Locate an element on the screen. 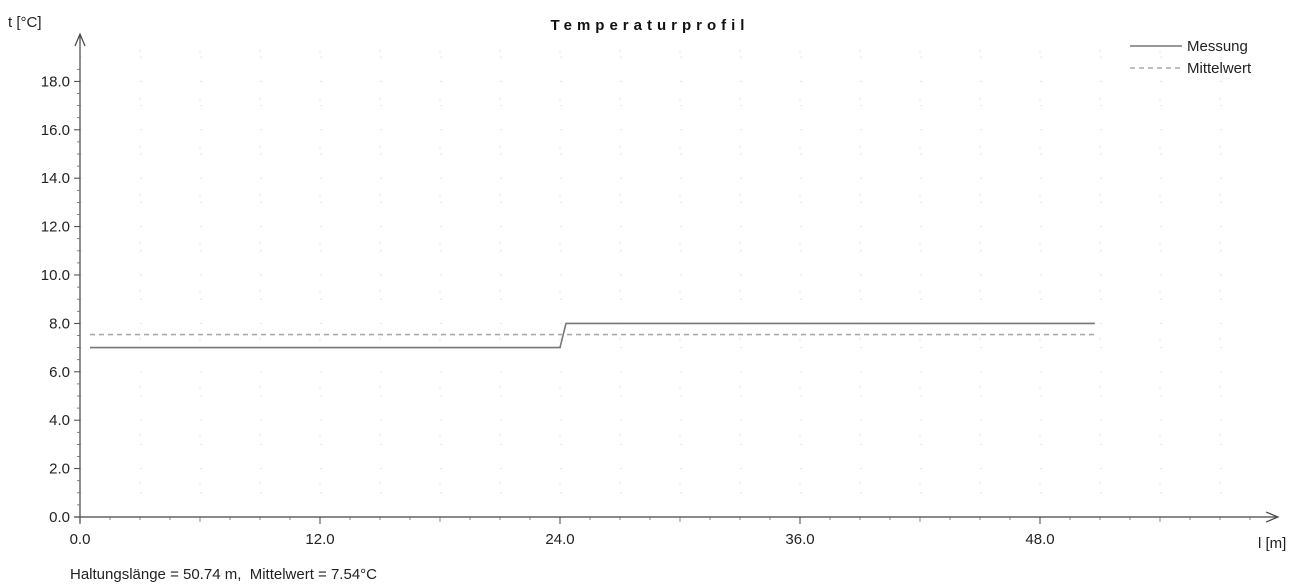  y-tick-label: 4.0 is located at coordinates (59, 420).